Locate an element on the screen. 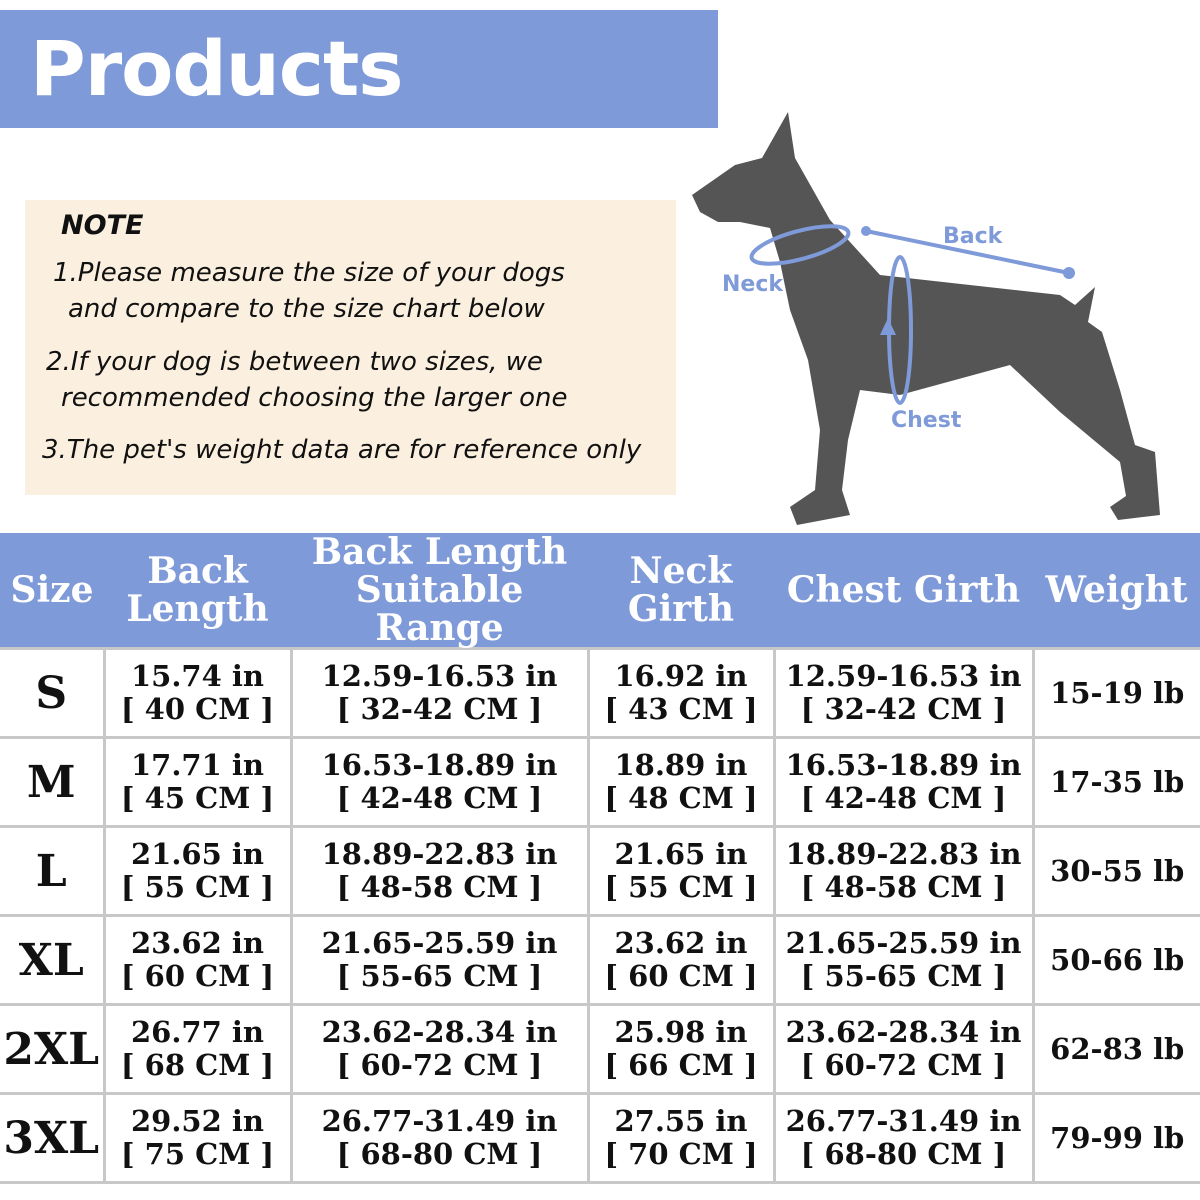 This screenshot has height=1200, width=1200. cell-text: [ 48-58 CM ] is located at coordinates (439, 887).